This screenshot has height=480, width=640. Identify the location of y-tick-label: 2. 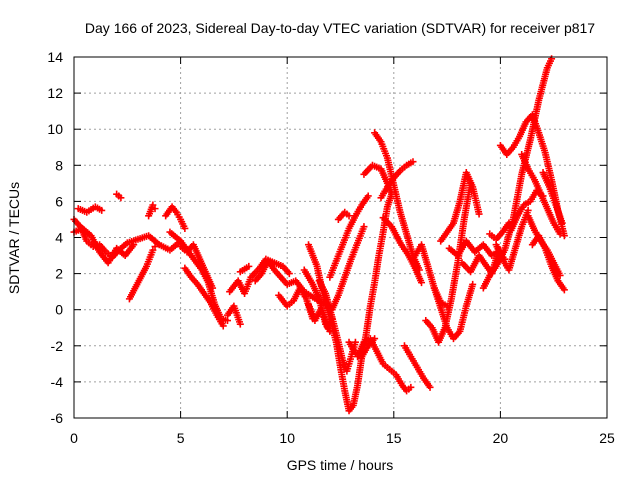
(59, 274).